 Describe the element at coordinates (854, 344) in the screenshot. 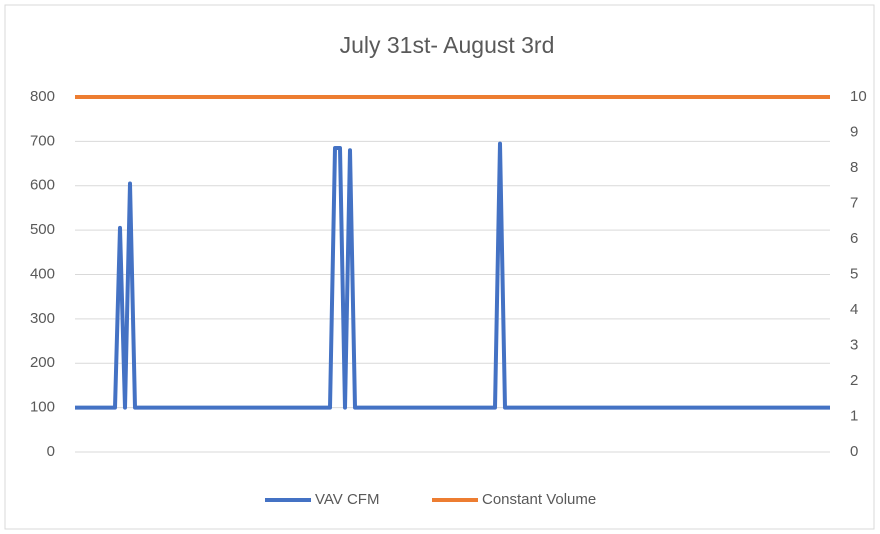

I see `y2-tick-label: 3` at that location.